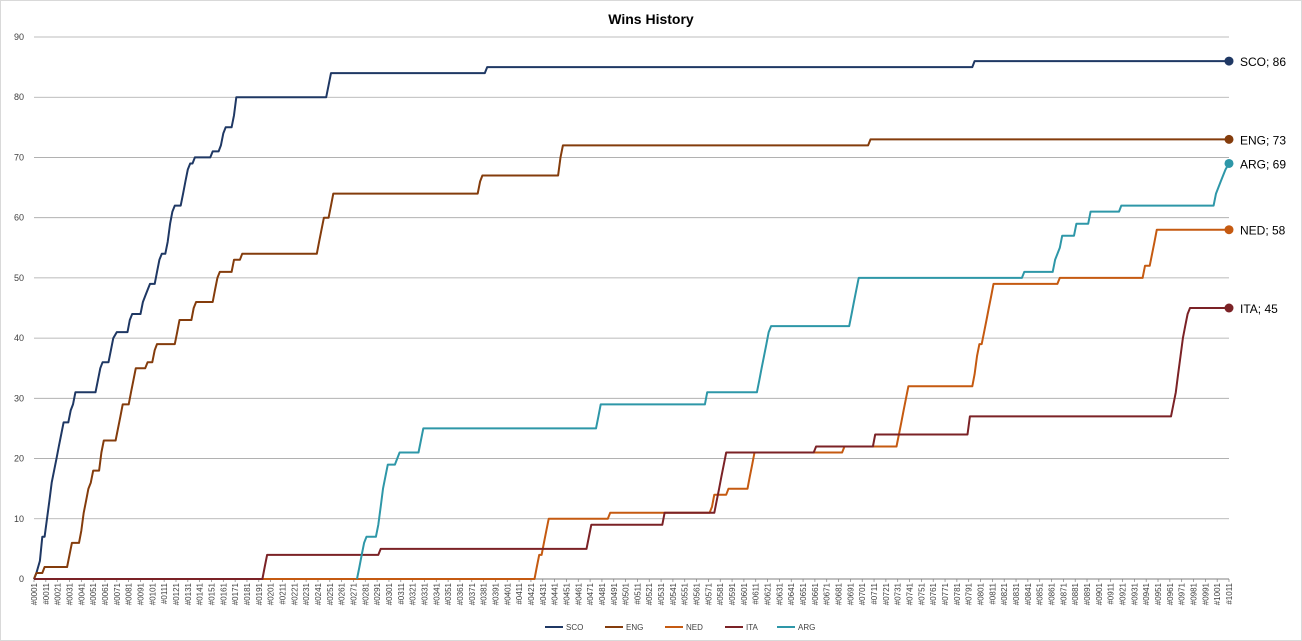 Image resolution: width=1302 pixels, height=641 pixels. I want to click on x-tick-label: #0211, so click(282, 593).